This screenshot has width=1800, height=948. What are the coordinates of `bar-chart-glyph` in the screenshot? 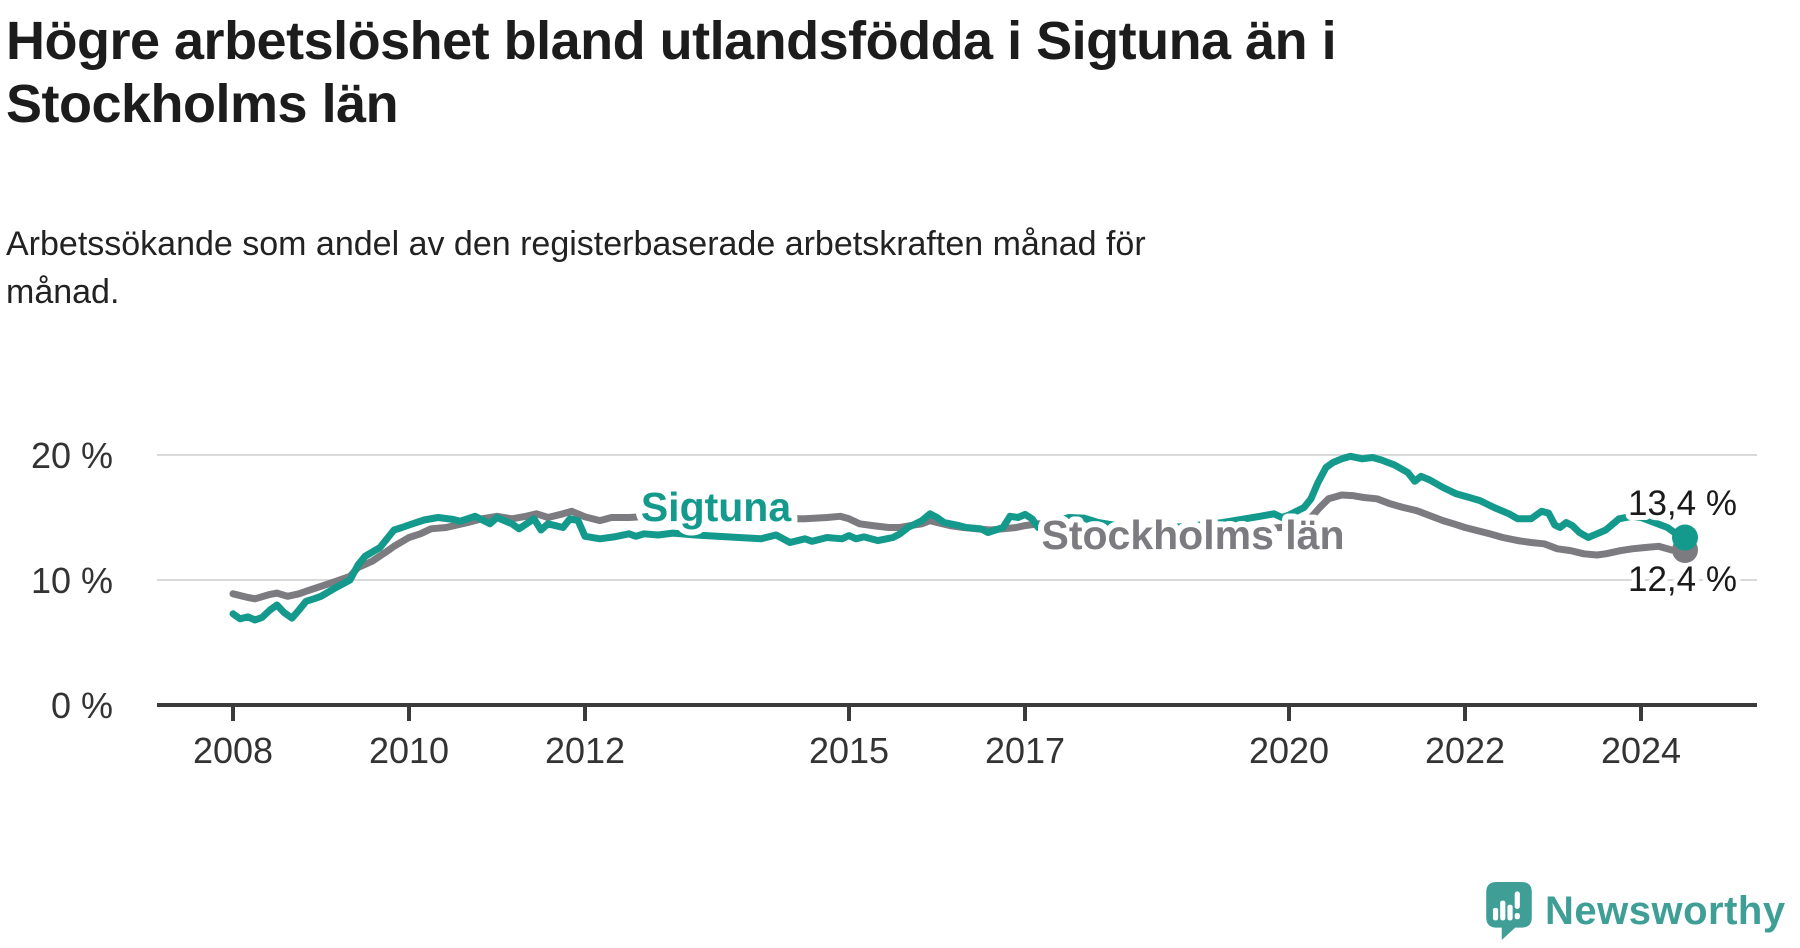 It's located at (1506, 906).